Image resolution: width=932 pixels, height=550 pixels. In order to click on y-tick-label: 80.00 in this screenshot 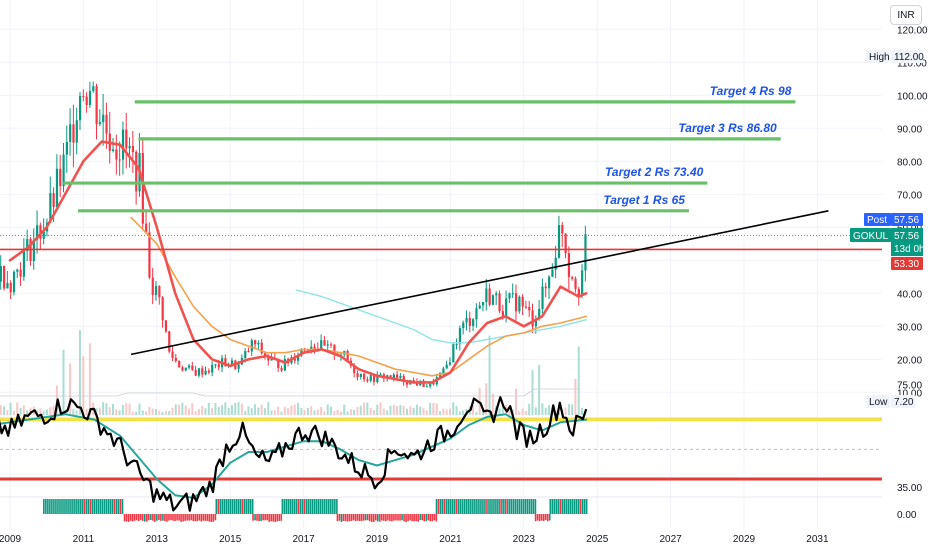, I will do `click(909, 162)`.